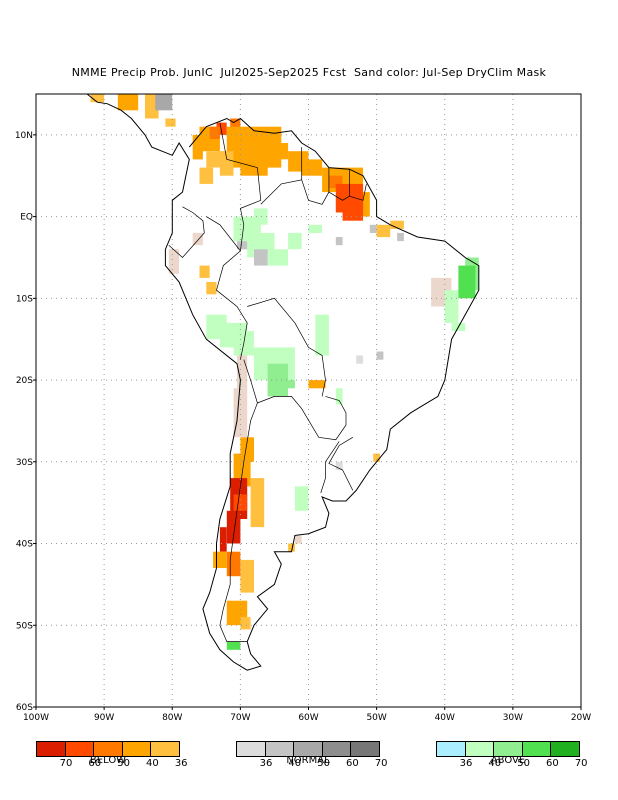 Image resolution: width=618 pixels, height=800 pixels. Describe the element at coordinates (36, 718) in the screenshot. I see `x-tick-label: 100W` at that location.